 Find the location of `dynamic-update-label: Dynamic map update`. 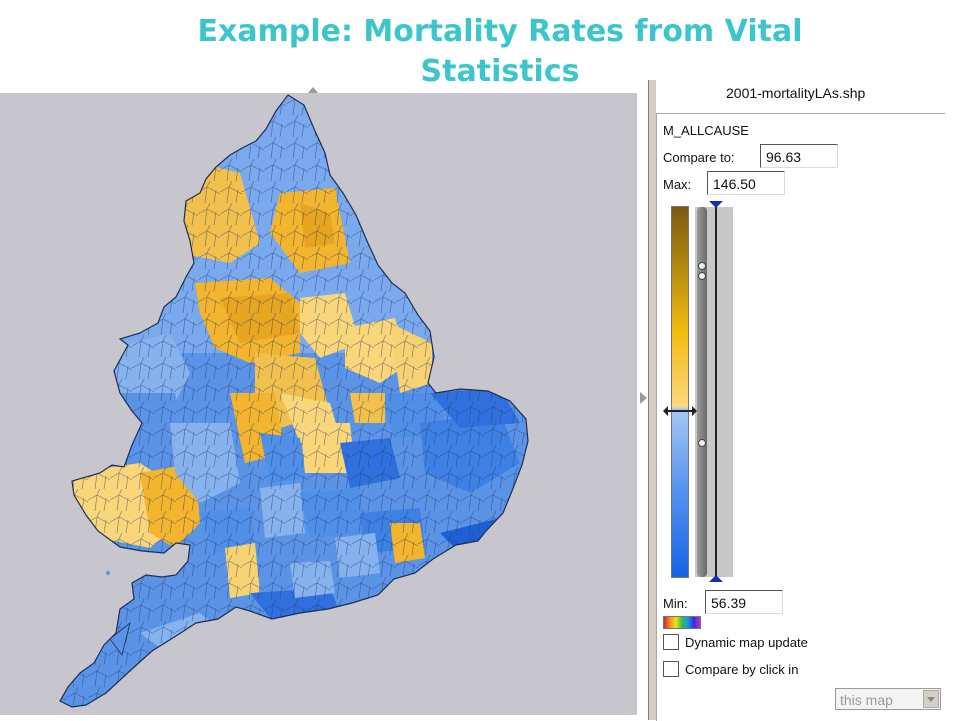

dynamic-update-label: Dynamic map update is located at coordinates (746, 642).